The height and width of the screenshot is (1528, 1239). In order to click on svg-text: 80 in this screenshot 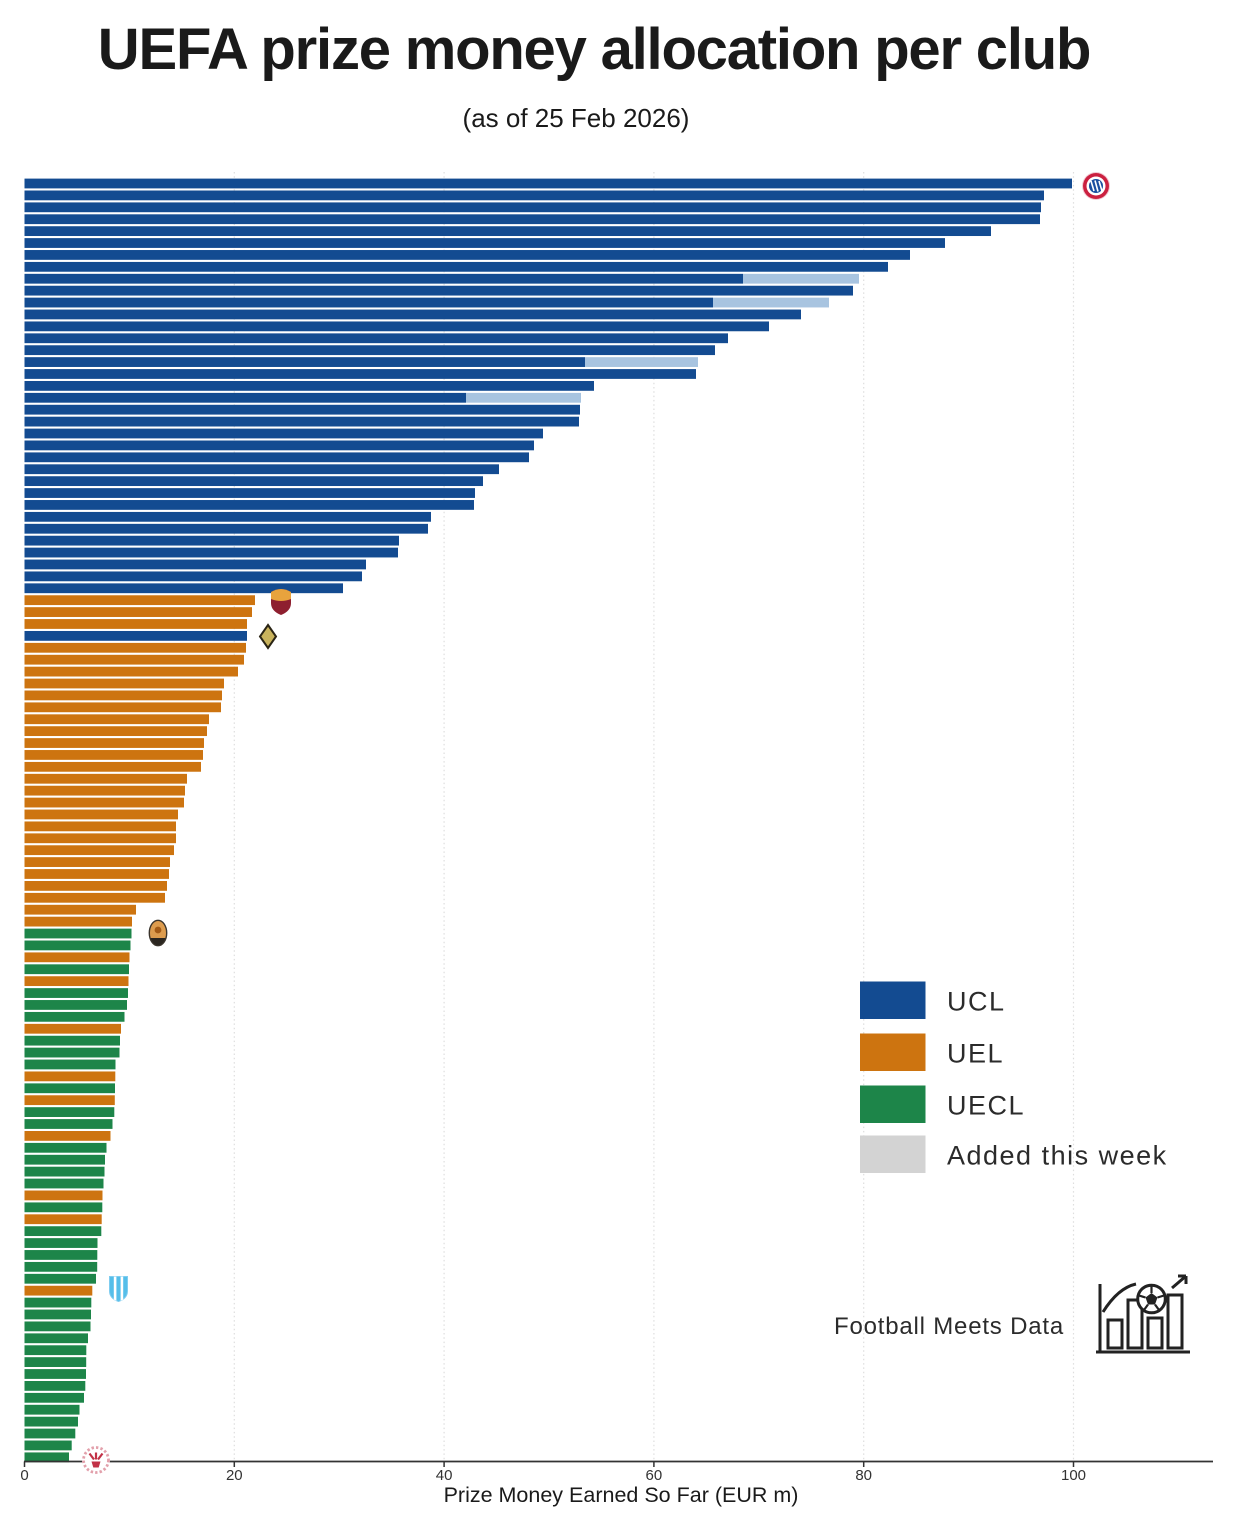, I will do `click(863, 1475)`.